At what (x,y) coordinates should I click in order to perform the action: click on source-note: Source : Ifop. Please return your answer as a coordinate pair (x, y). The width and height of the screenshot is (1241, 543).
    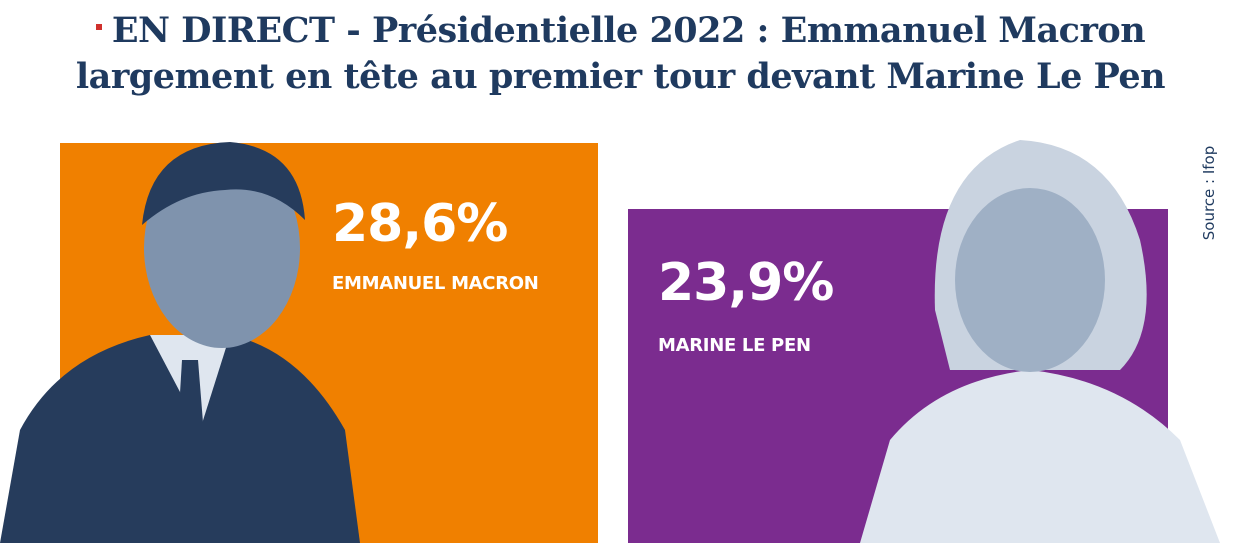
    Looking at the image, I should click on (1209, 193).